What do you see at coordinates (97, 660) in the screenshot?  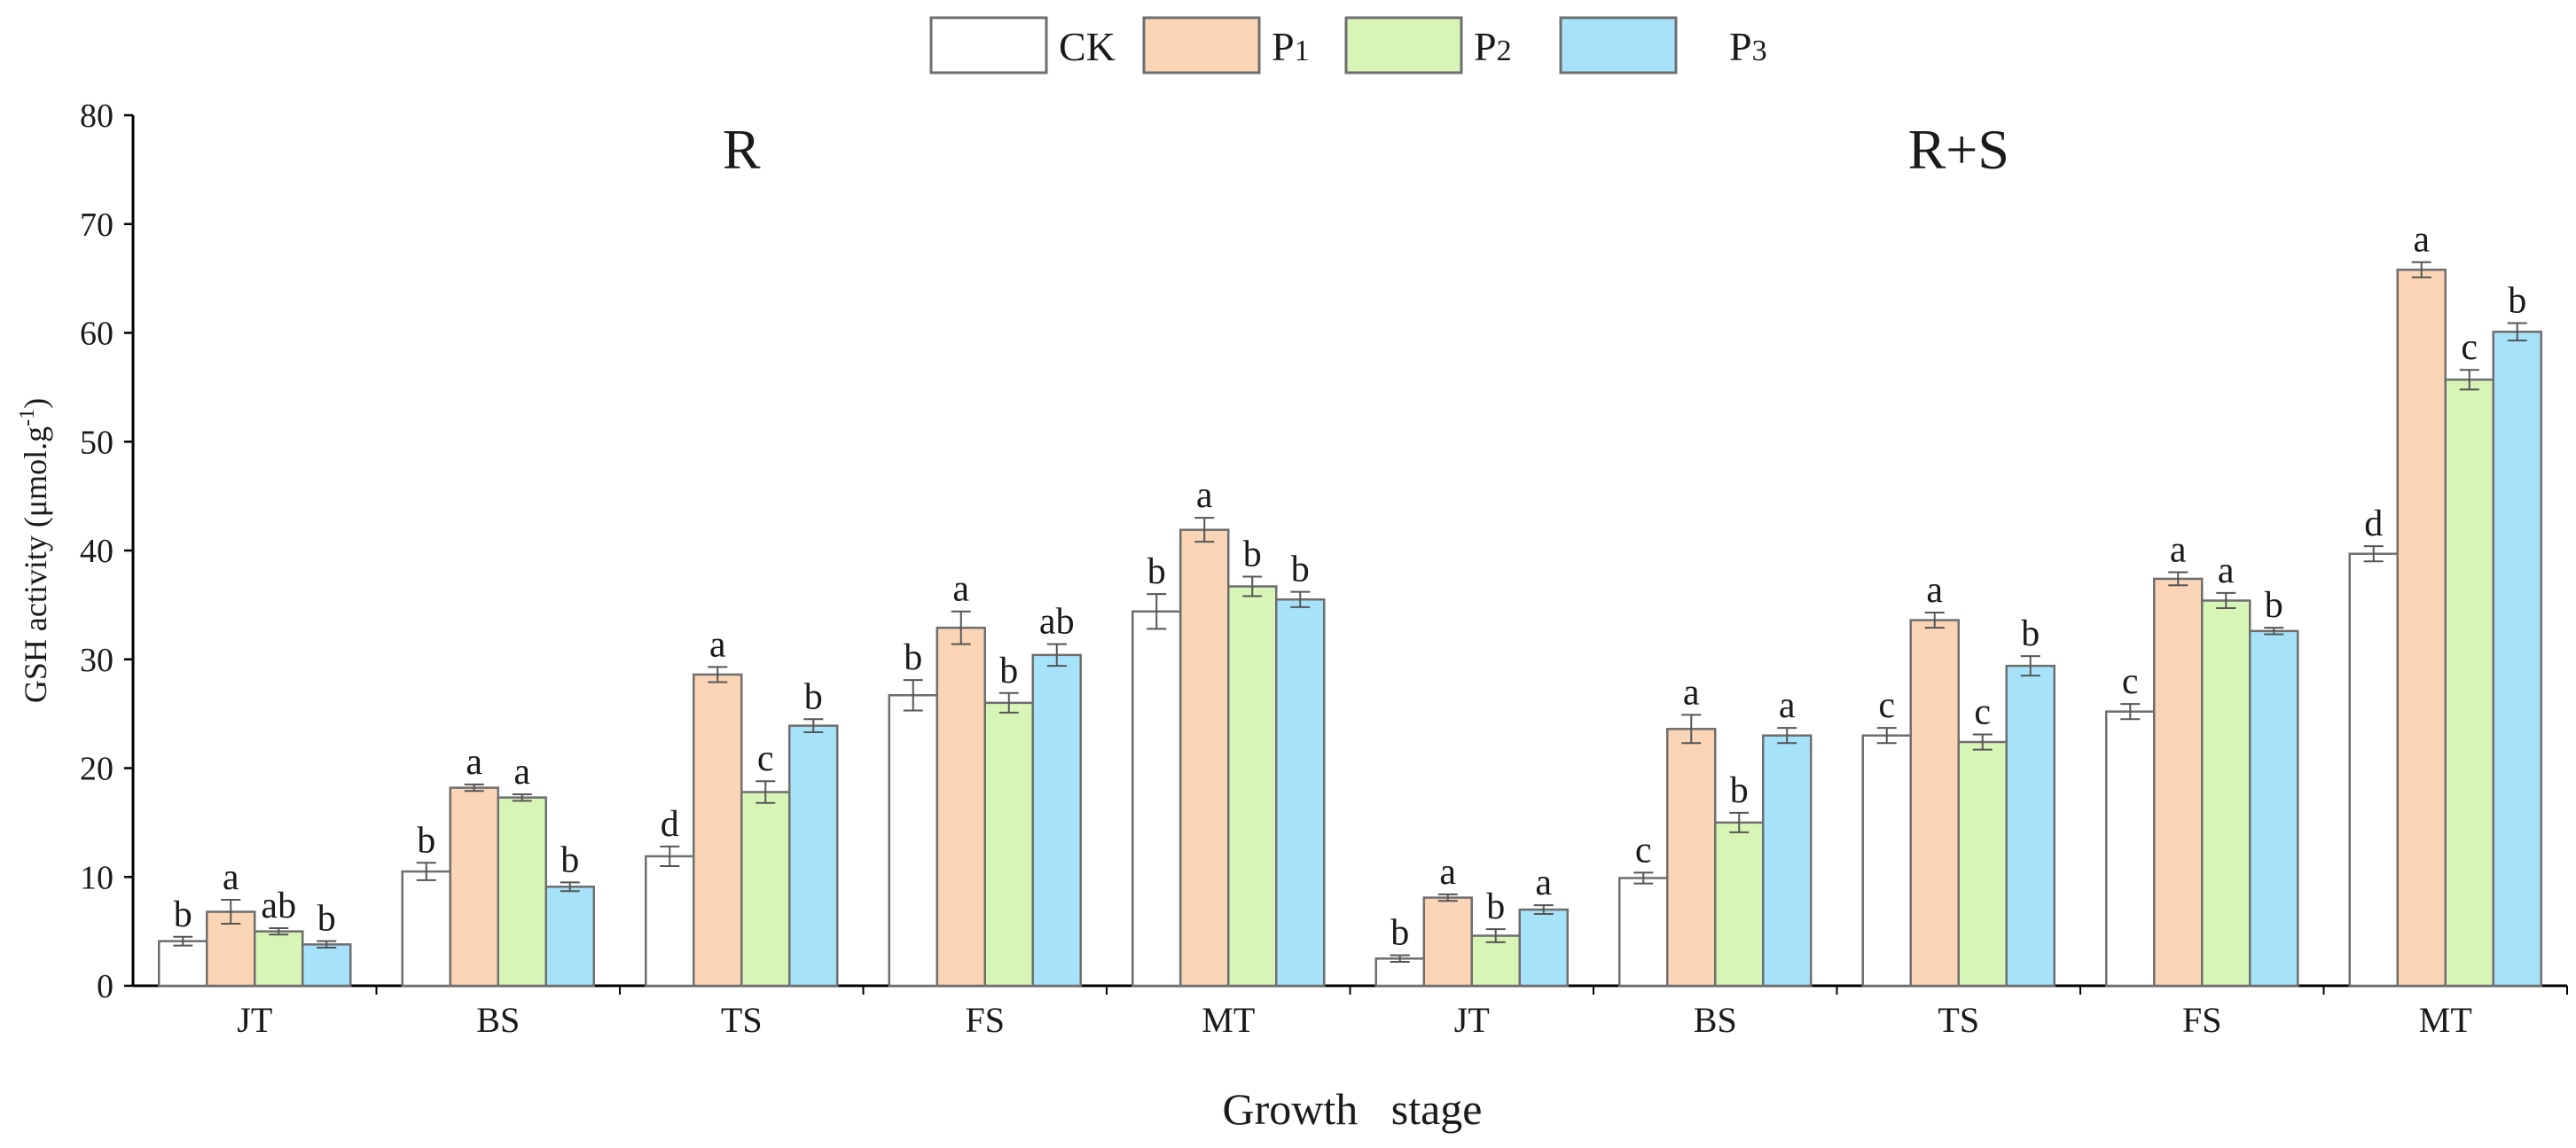 I see `y-tick-label: 30` at bounding box center [97, 660].